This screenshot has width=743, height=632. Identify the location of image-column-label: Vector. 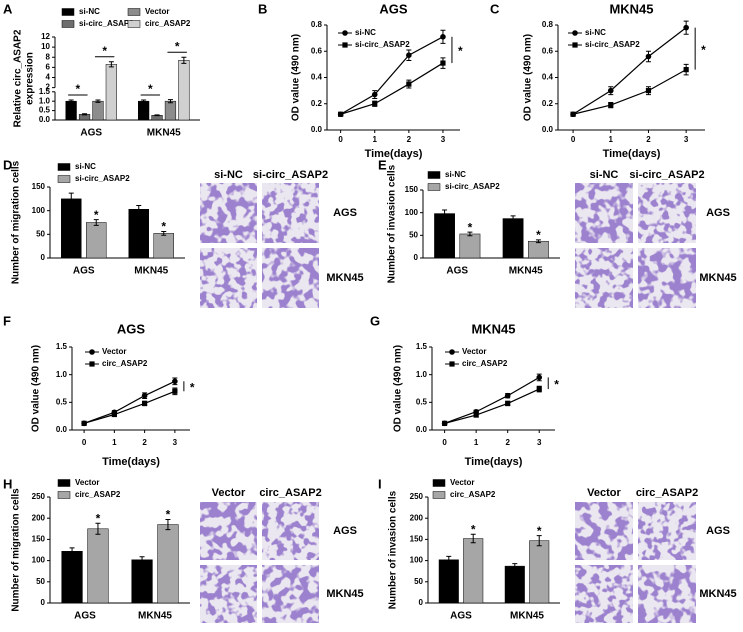
(604, 493).